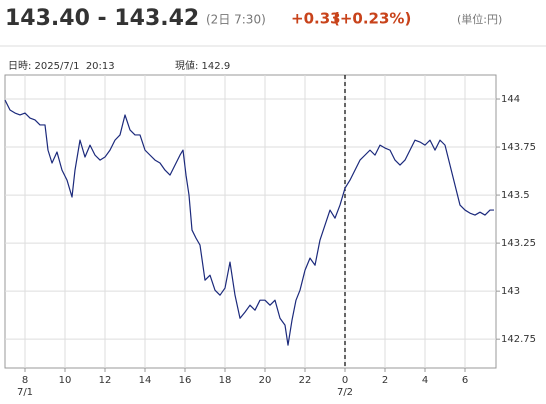 The image size is (546, 404). Describe the element at coordinates (465, 380) in the screenshot. I see `x-tick-label: 6` at that location.